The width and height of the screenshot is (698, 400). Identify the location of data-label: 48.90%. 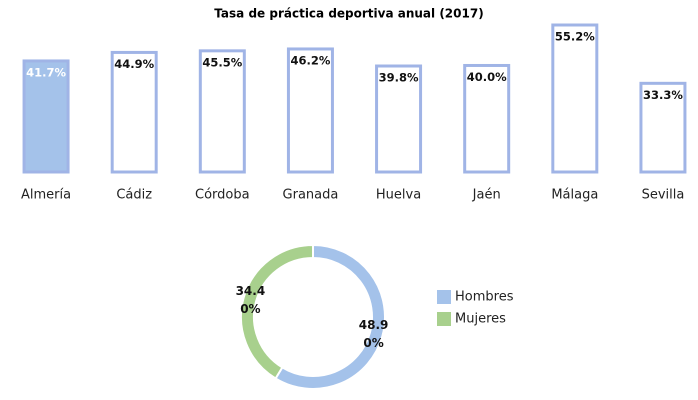
(373, 334).